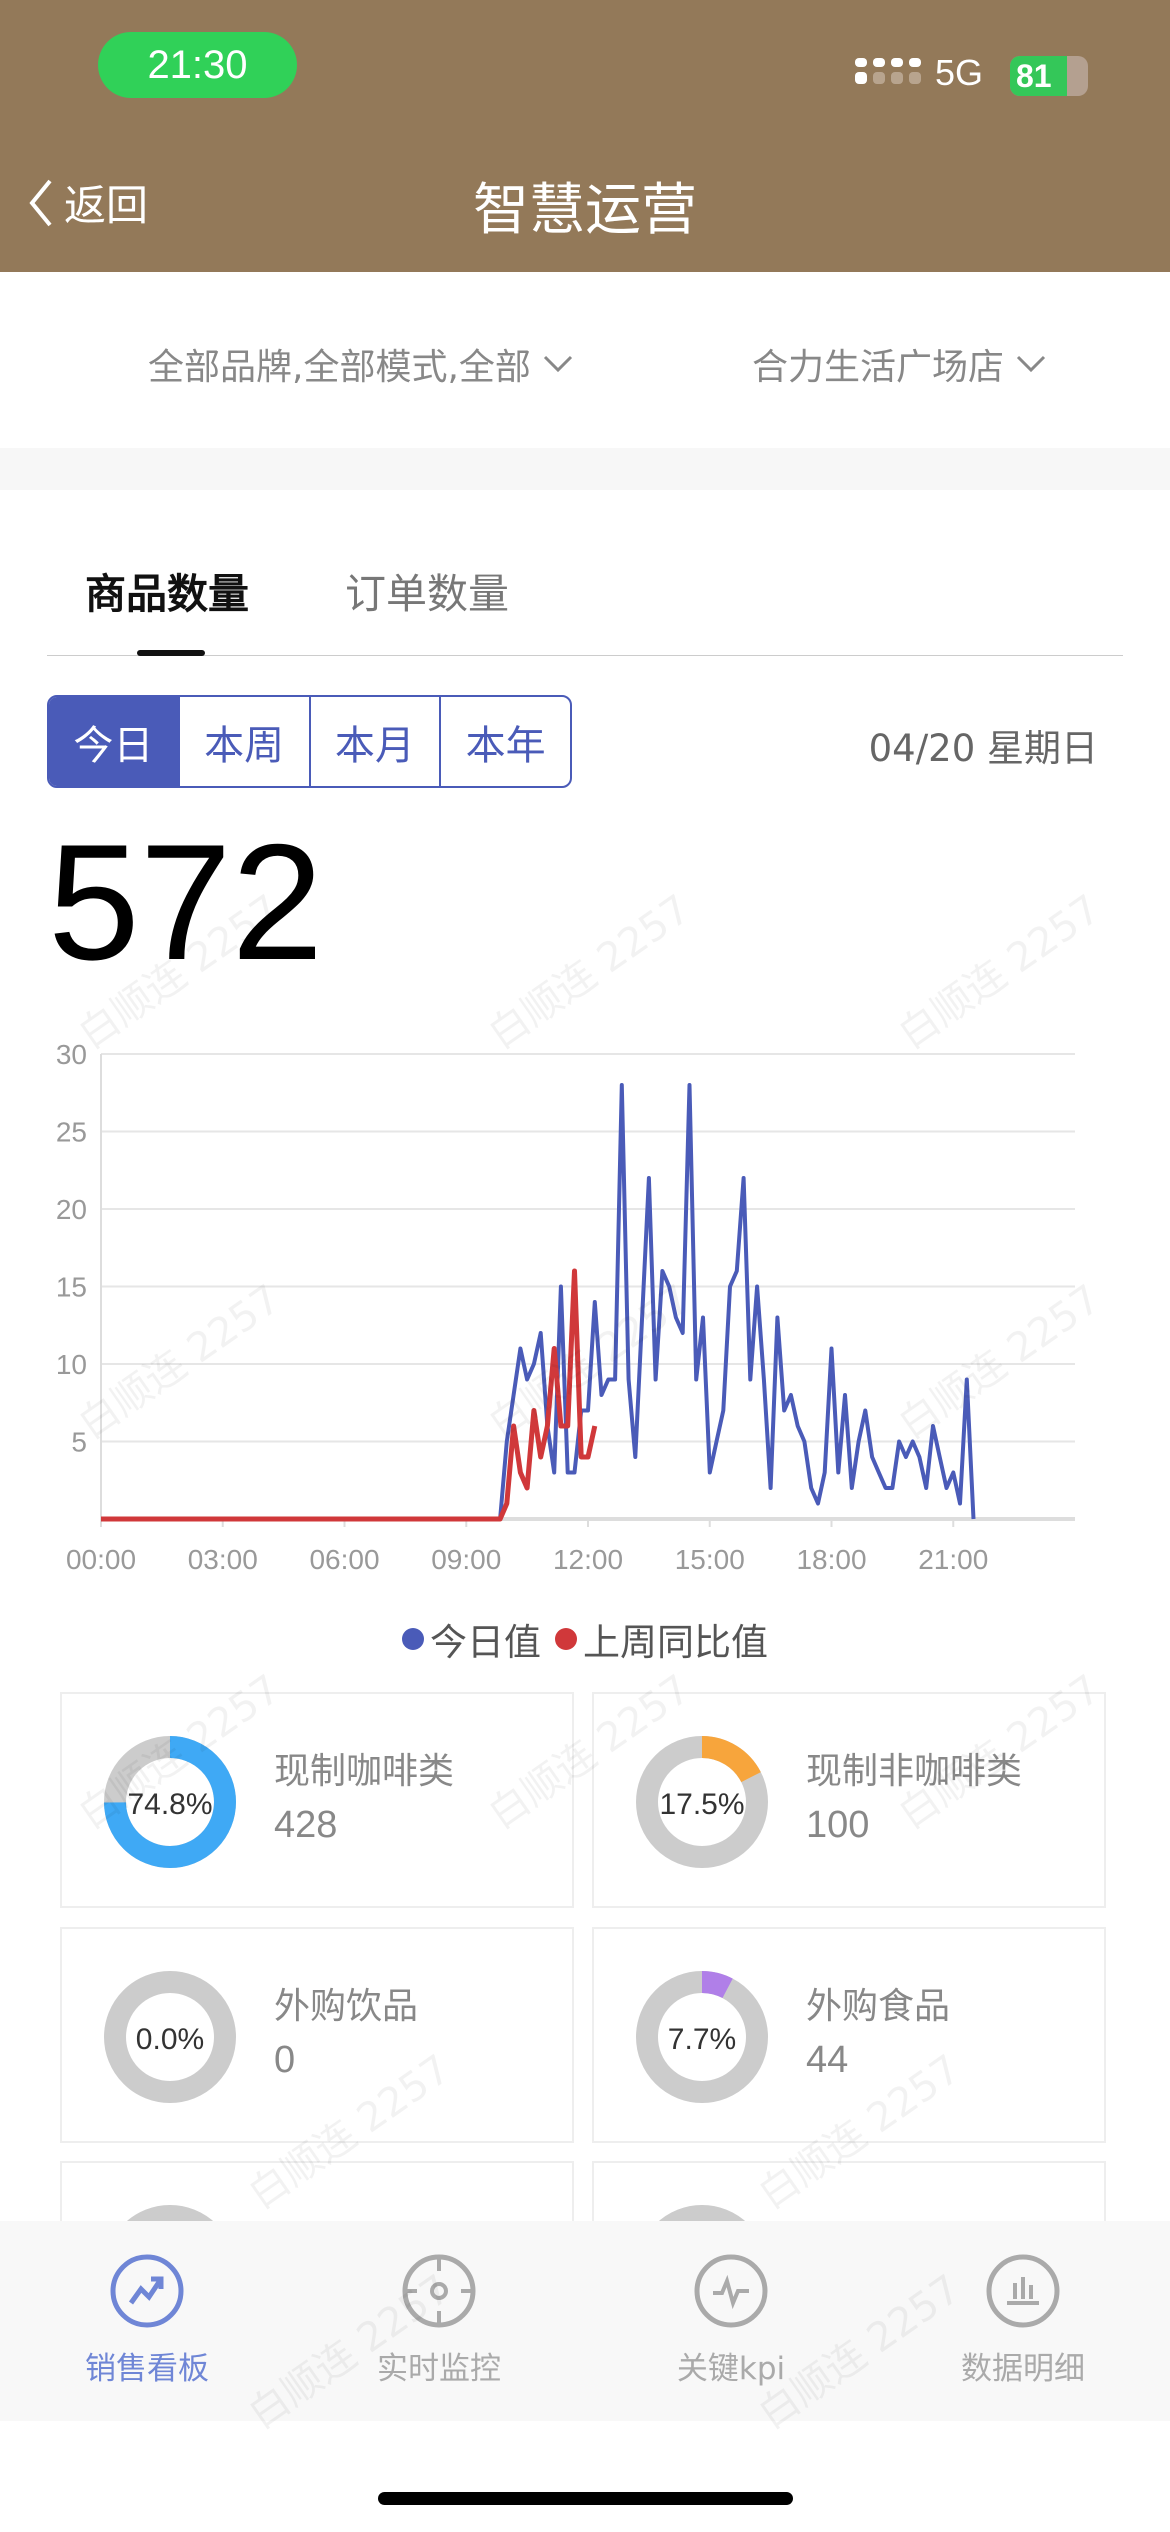 This screenshot has height=2532, width=1170. Describe the element at coordinates (317, 2035) in the screenshot. I see `category-card: 0.0% 外购饮品 0` at that location.